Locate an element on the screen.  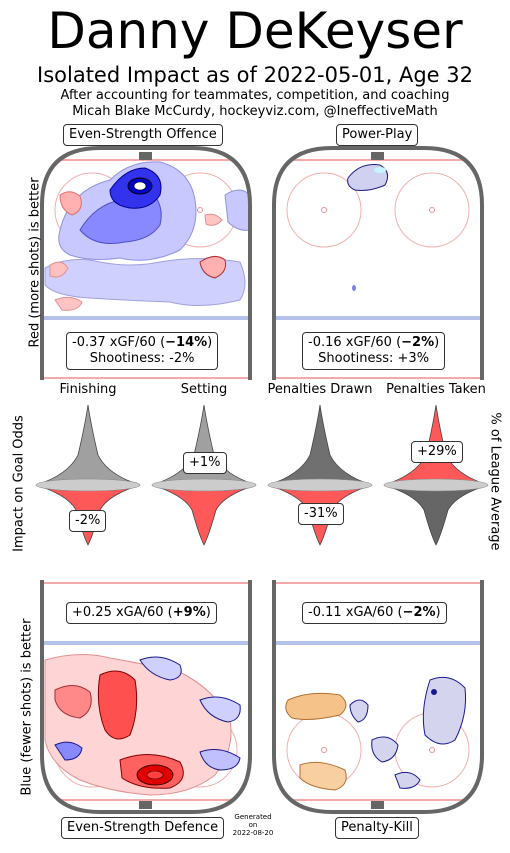
es-defence-stat: +0.25 xGA/60 (+9%) is located at coordinates (141, 613).